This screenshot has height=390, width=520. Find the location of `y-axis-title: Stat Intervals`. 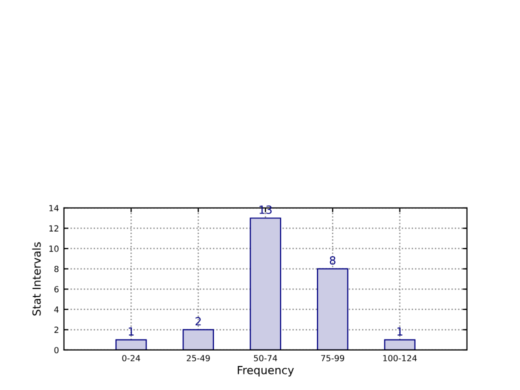

y-axis-title: Stat Intervals is located at coordinates (36, 279).